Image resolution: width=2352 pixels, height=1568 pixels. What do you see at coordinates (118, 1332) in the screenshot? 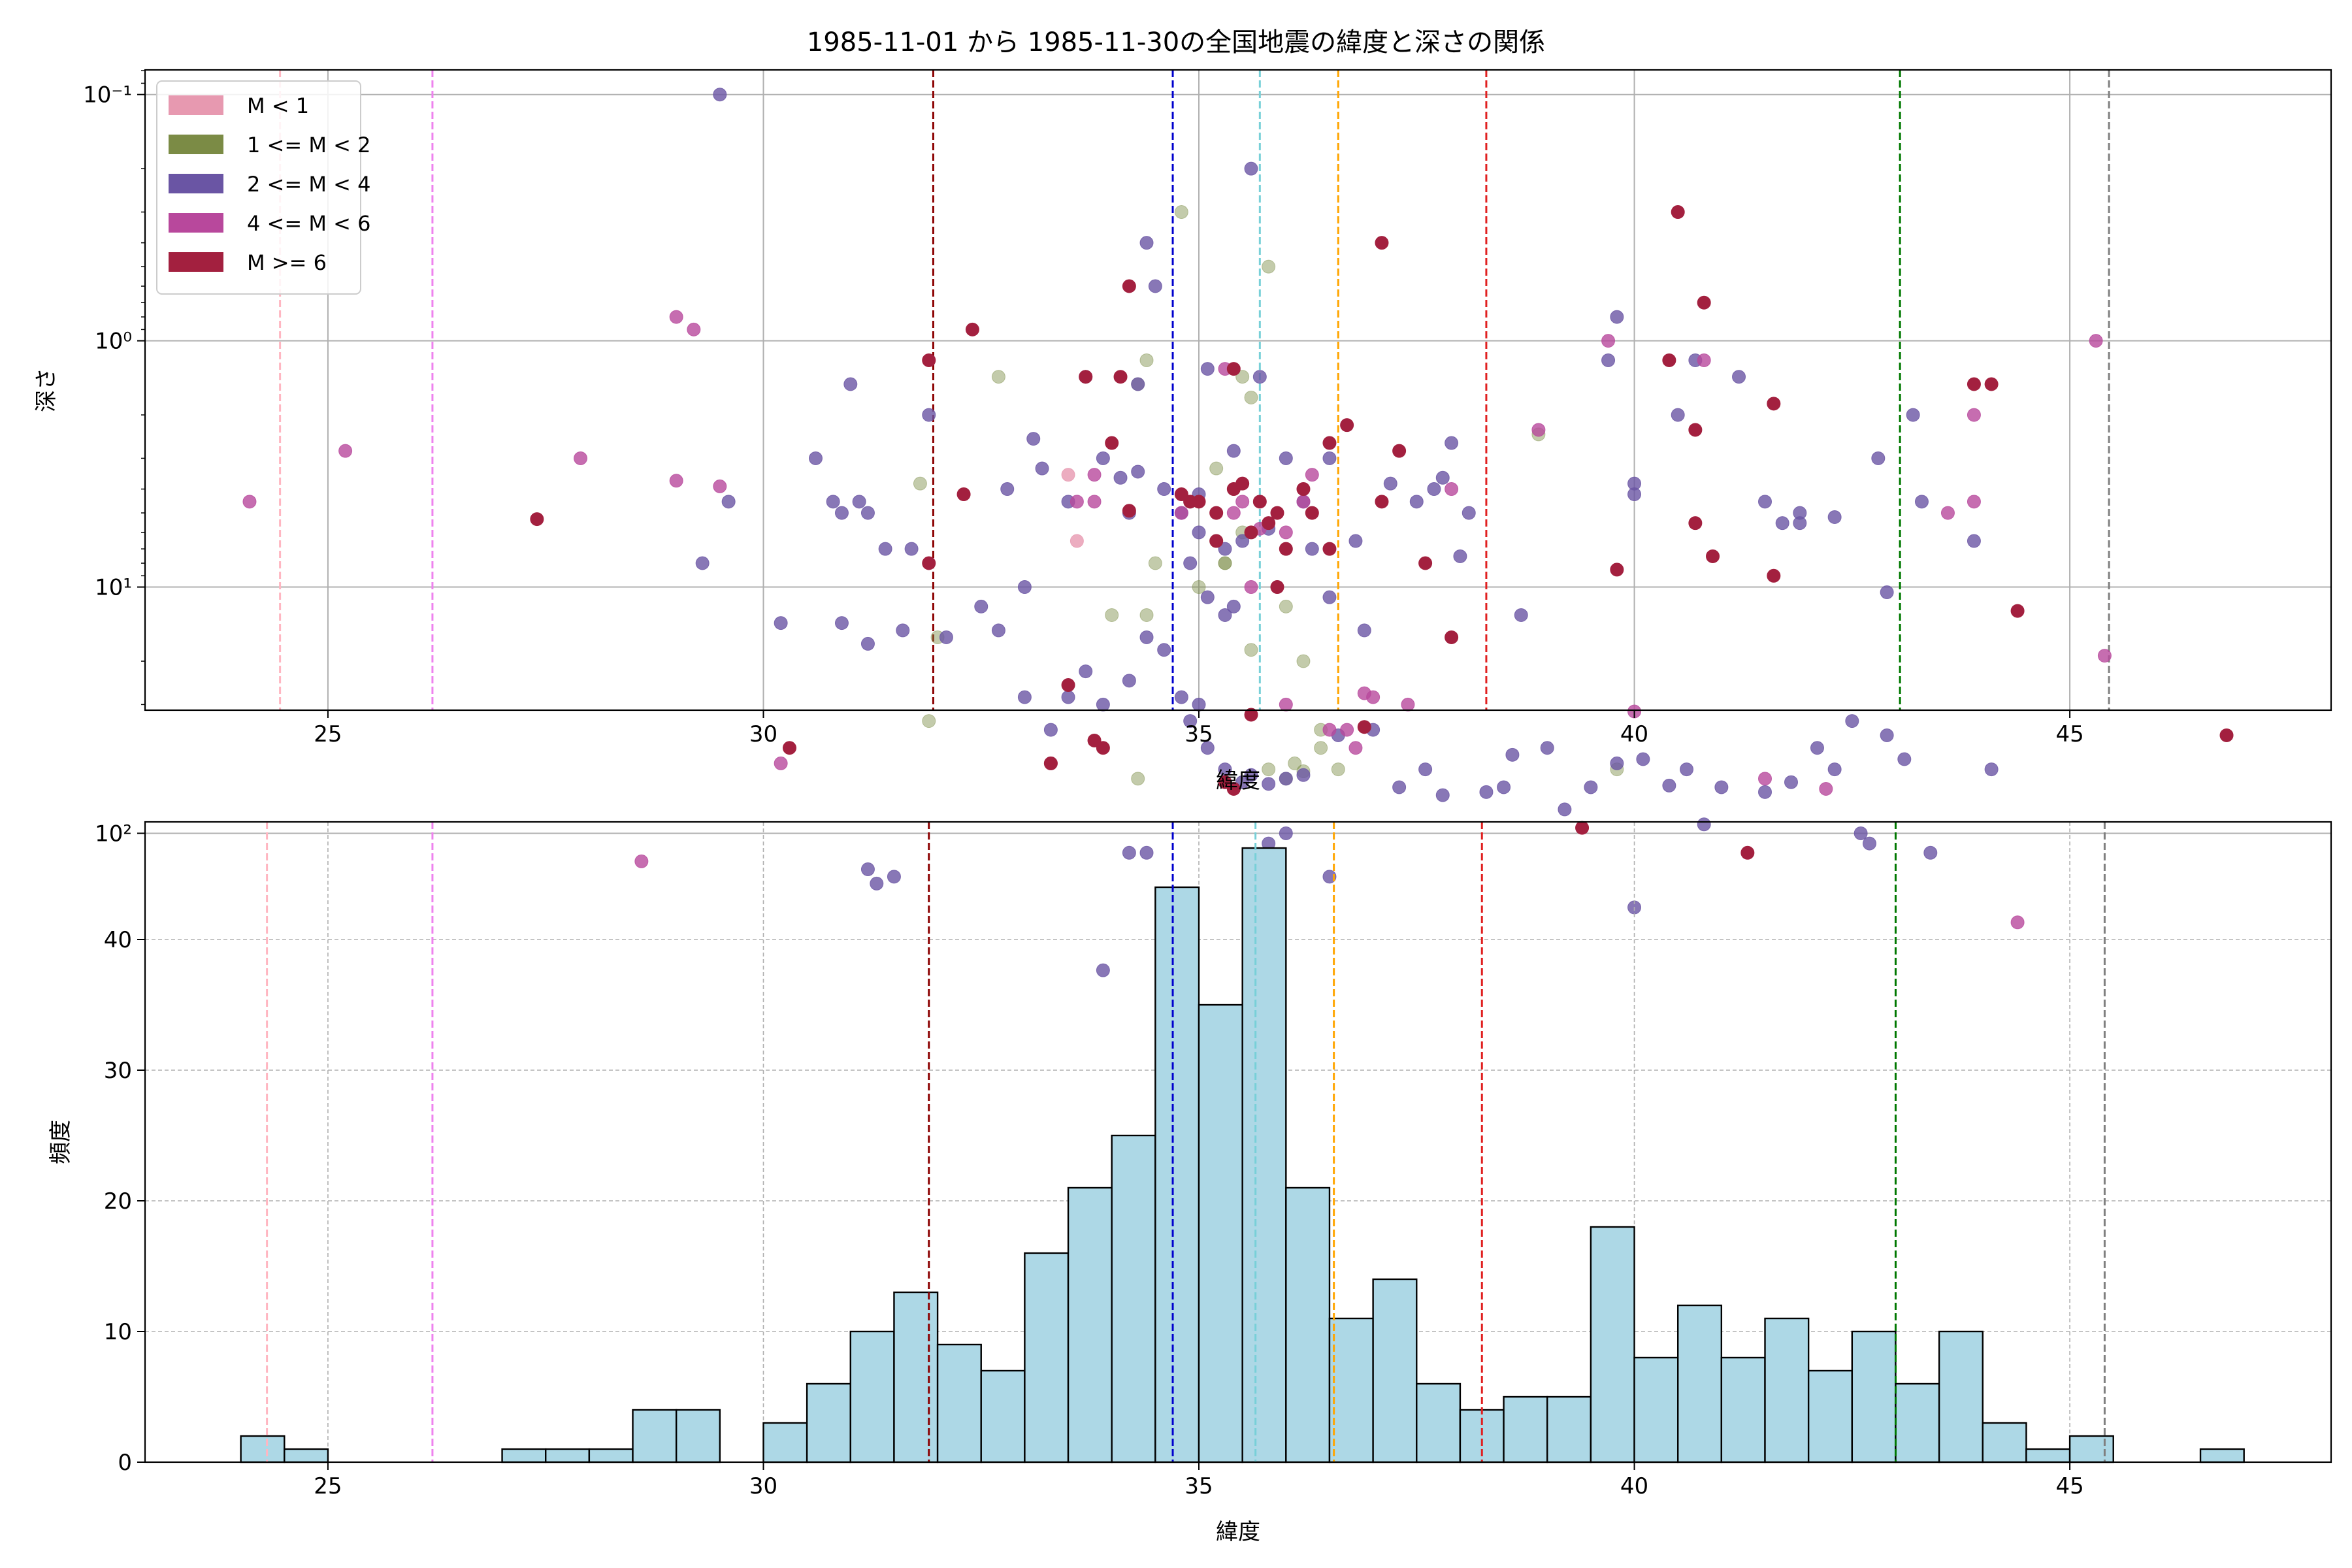
I see `histogram-y-tick-label: 10` at bounding box center [118, 1332].